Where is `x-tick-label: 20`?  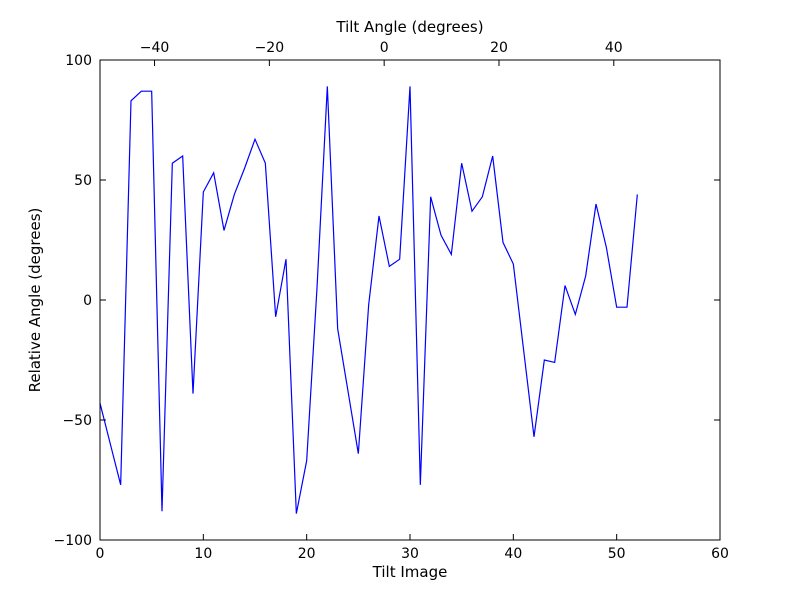 x-tick-label: 20 is located at coordinates (307, 554).